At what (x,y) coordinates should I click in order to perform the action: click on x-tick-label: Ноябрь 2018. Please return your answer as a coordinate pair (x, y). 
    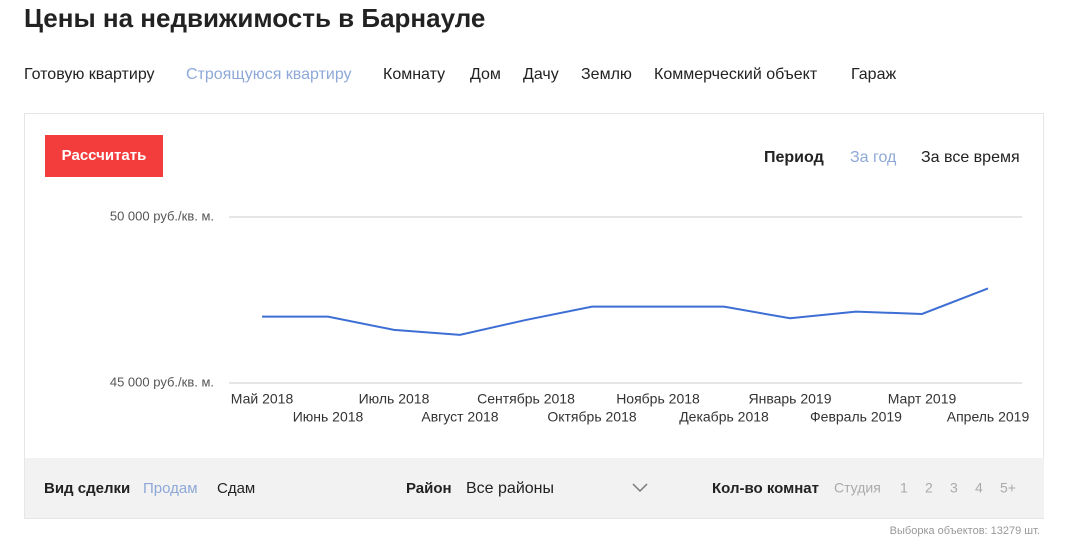
    Looking at the image, I should click on (658, 399).